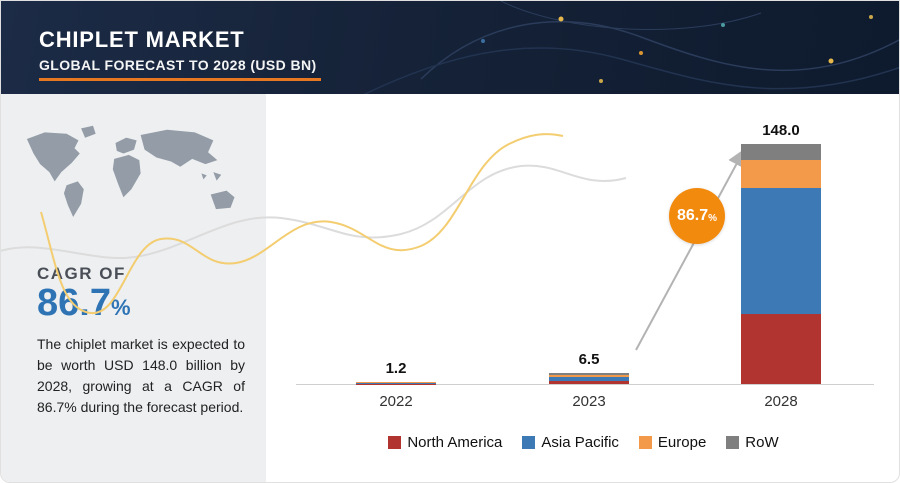 Image resolution: width=900 pixels, height=483 pixels. What do you see at coordinates (74, 303) in the screenshot?
I see `cagr-number: 86.7` at bounding box center [74, 303].